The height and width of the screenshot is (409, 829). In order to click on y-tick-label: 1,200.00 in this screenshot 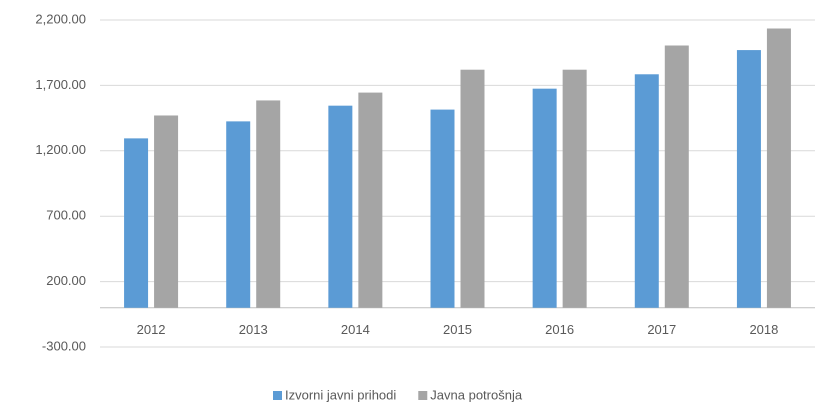, I will do `click(60, 149)`.